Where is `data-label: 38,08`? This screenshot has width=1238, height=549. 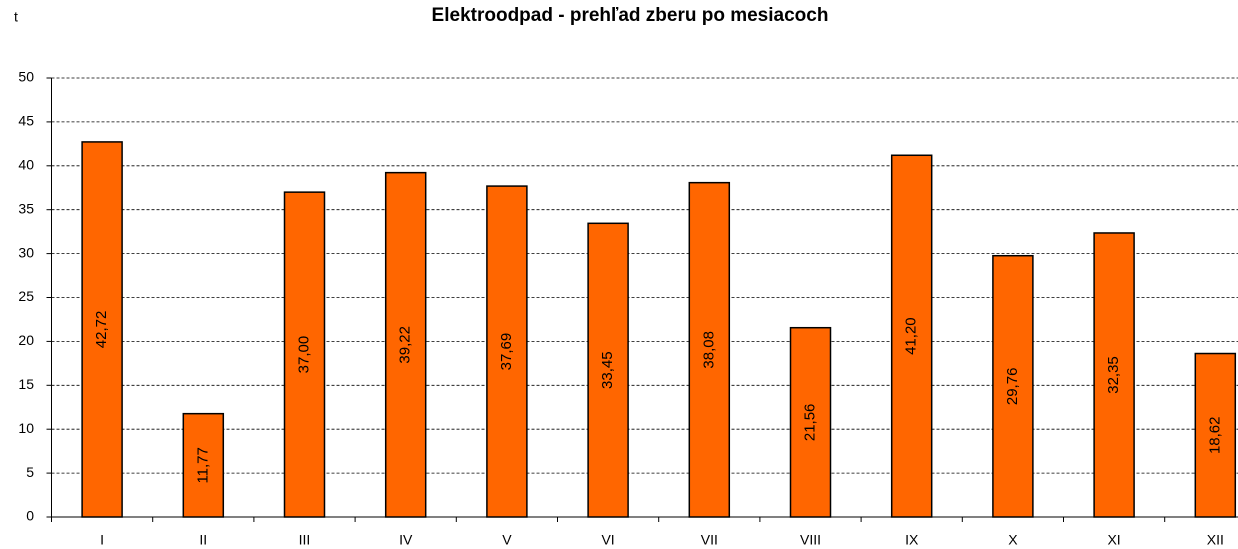
data-label: 38,08 is located at coordinates (708, 350).